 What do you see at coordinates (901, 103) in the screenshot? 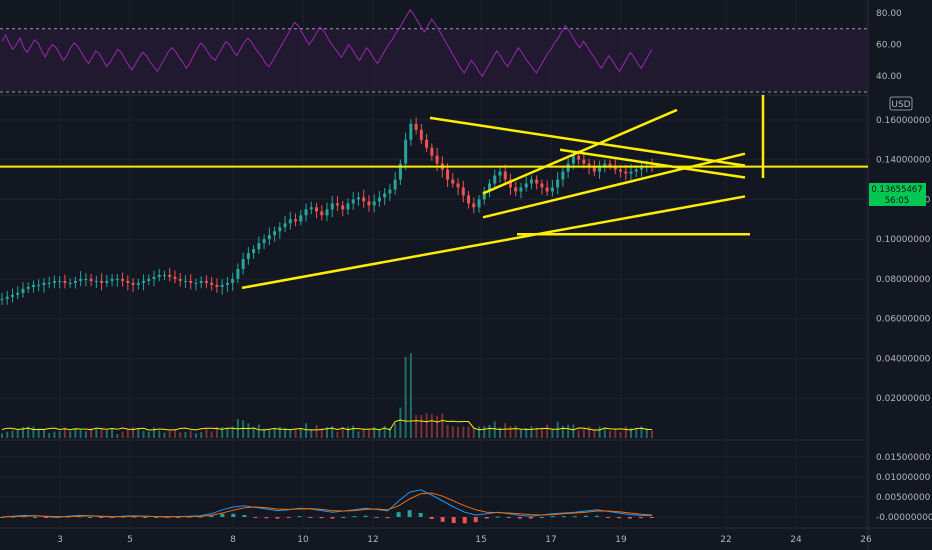
I see `currency-label: USD` at bounding box center [901, 103].